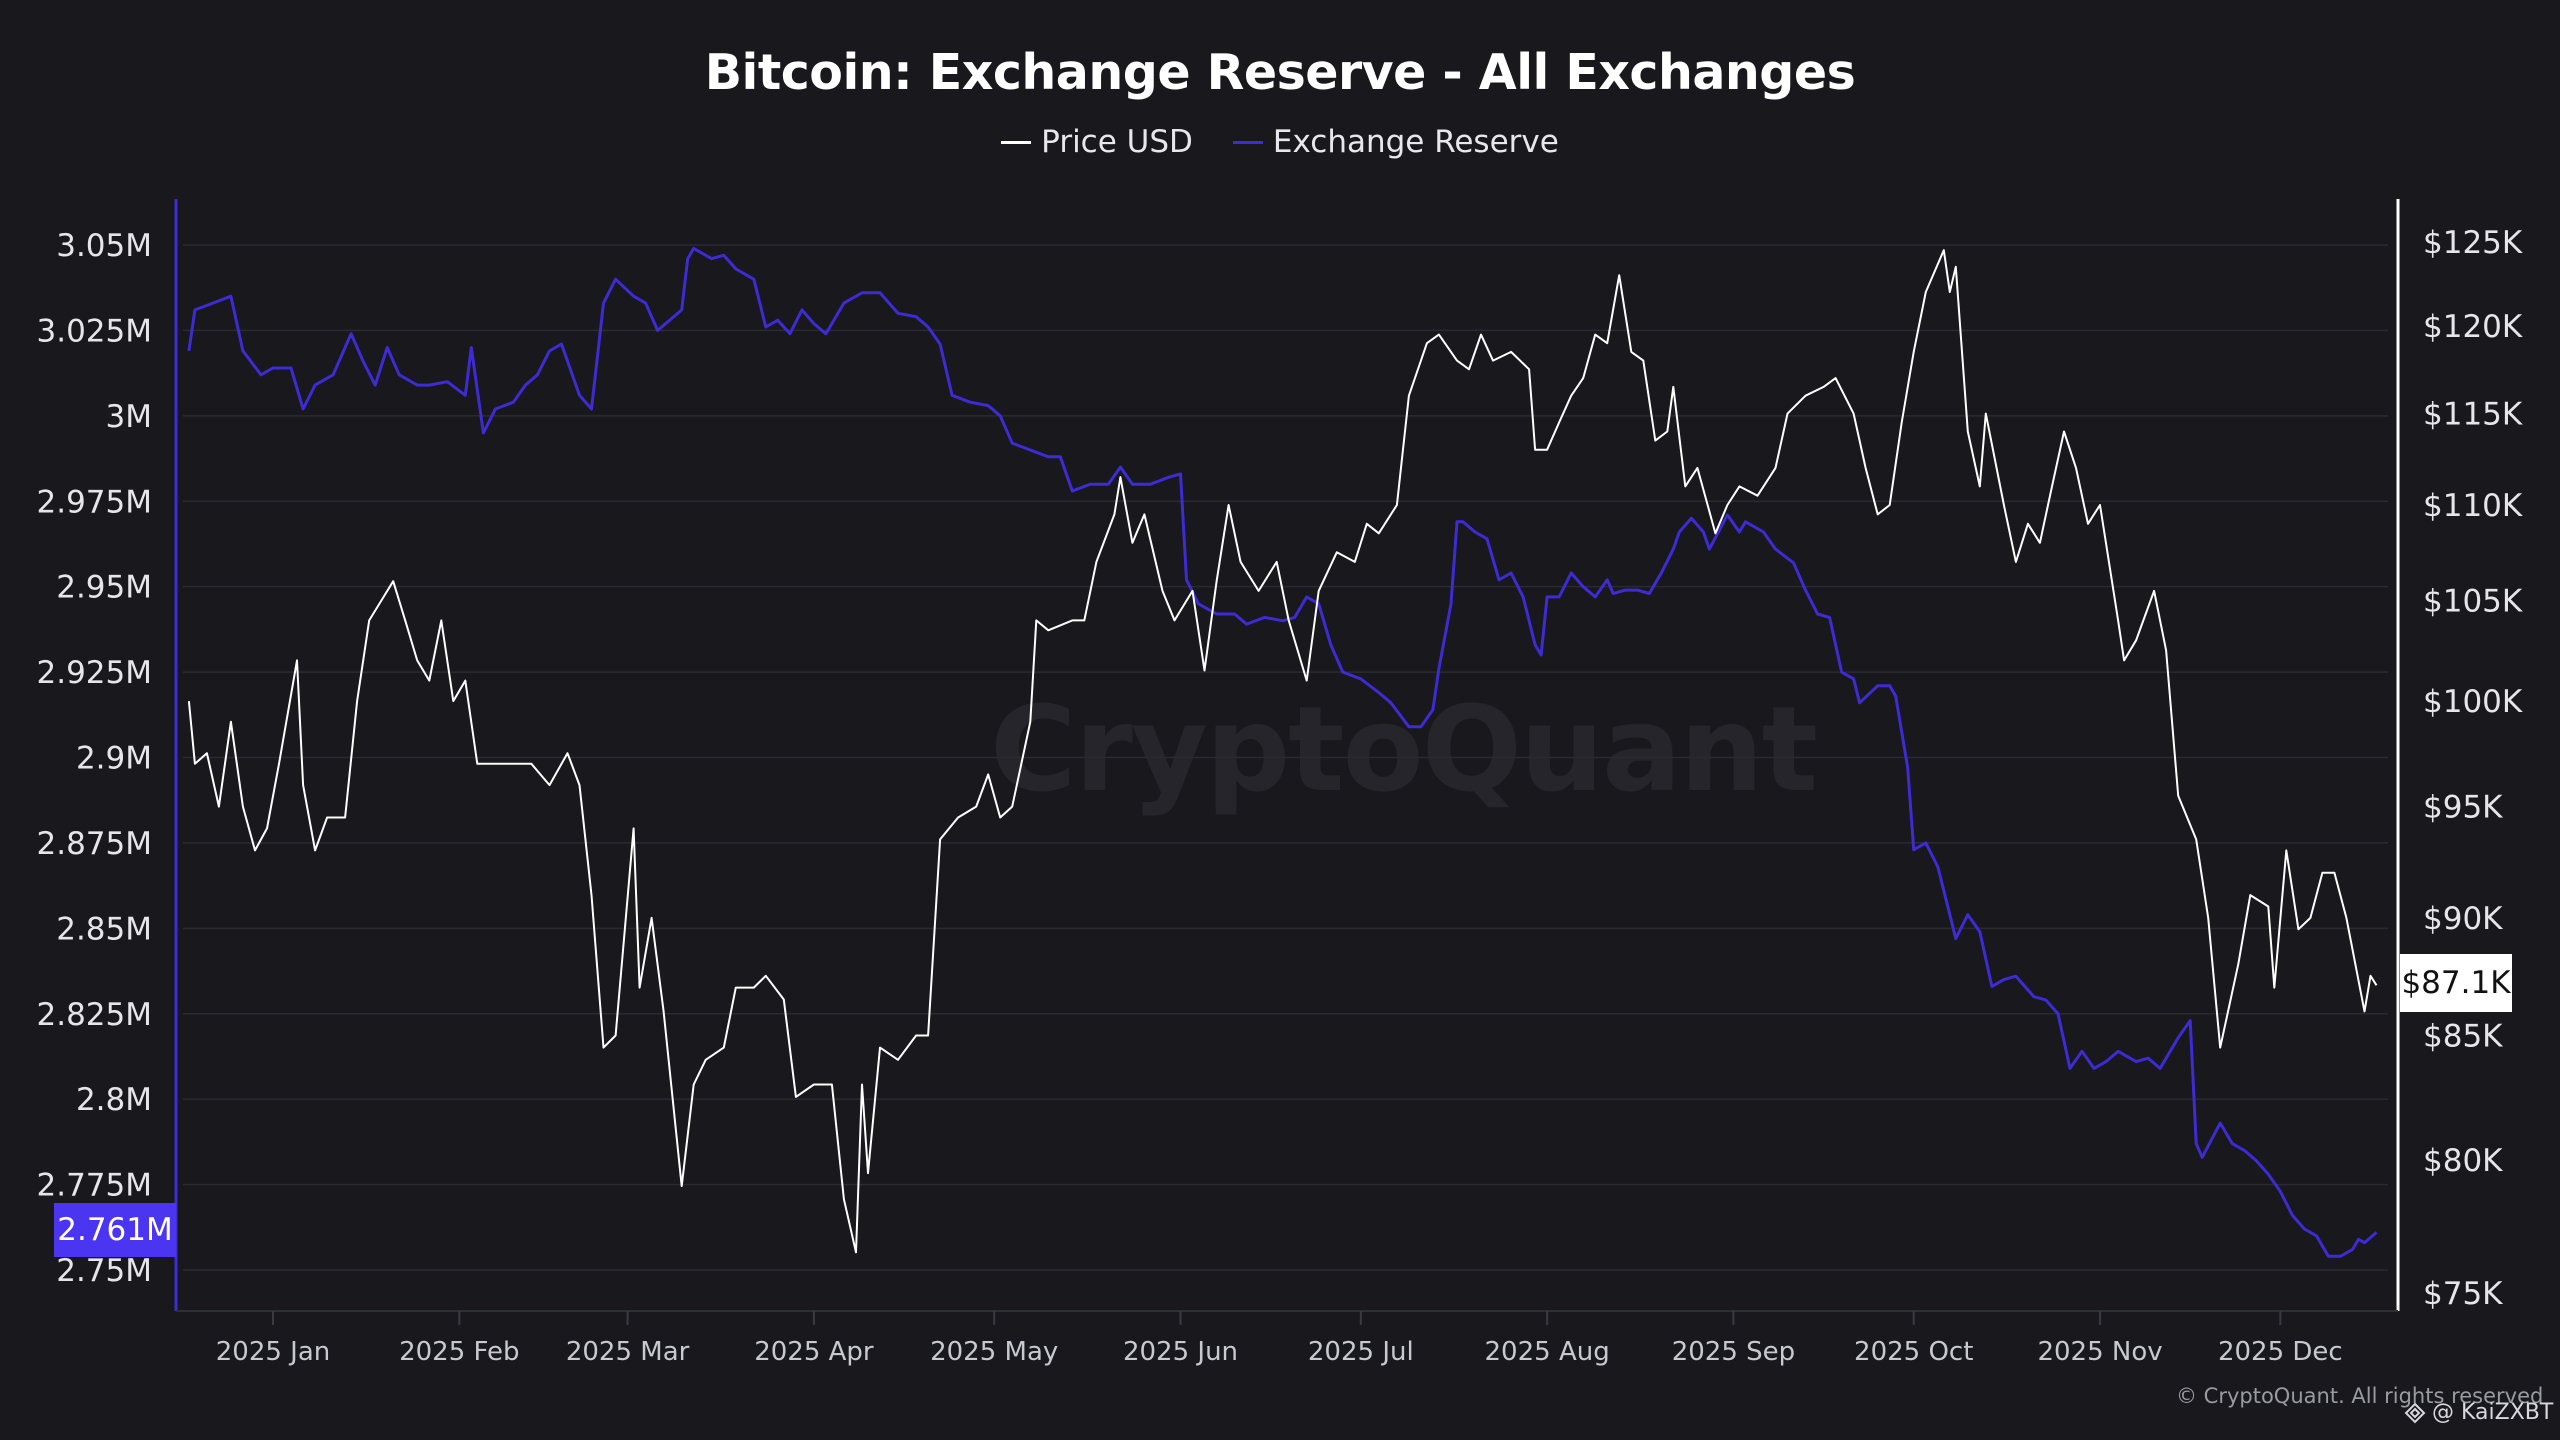 The width and height of the screenshot is (2560, 1440). I want to click on left-axis-tick-label: 2.9M, so click(114, 759).